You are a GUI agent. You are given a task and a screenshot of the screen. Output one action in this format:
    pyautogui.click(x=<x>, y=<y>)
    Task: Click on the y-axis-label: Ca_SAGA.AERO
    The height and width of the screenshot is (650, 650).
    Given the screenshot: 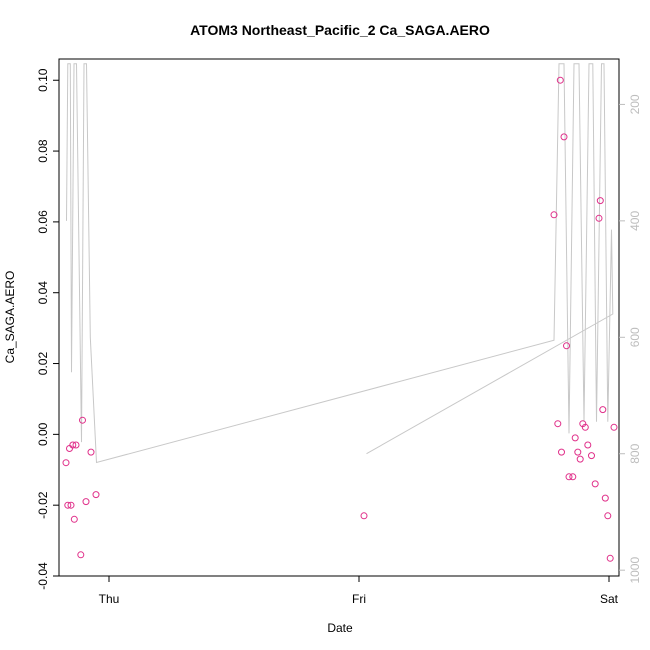 What is the action you would take?
    pyautogui.click(x=10, y=317)
    